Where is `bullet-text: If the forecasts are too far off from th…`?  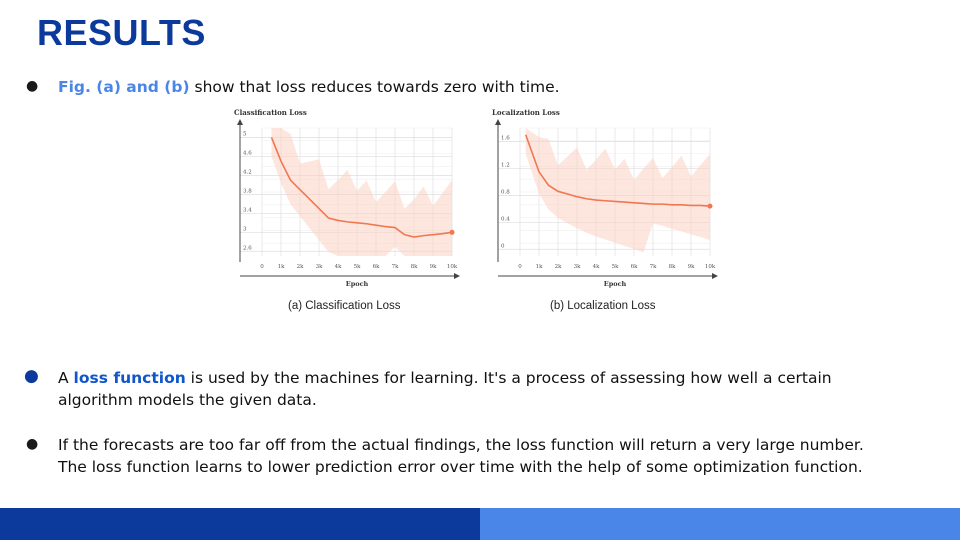 bullet-text: If the forecasts are too far off from th… is located at coordinates (461, 445).